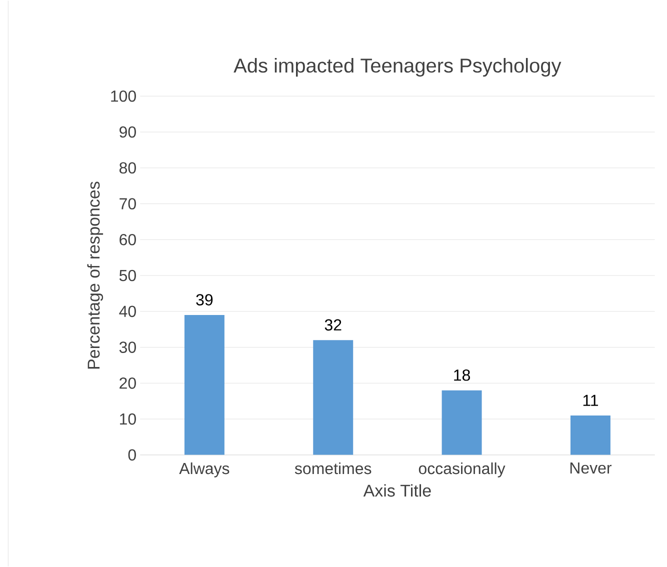 Image resolution: width=667 pixels, height=567 pixels. Describe the element at coordinates (204, 470) in the screenshot. I see `x-tick-label: Always` at that location.